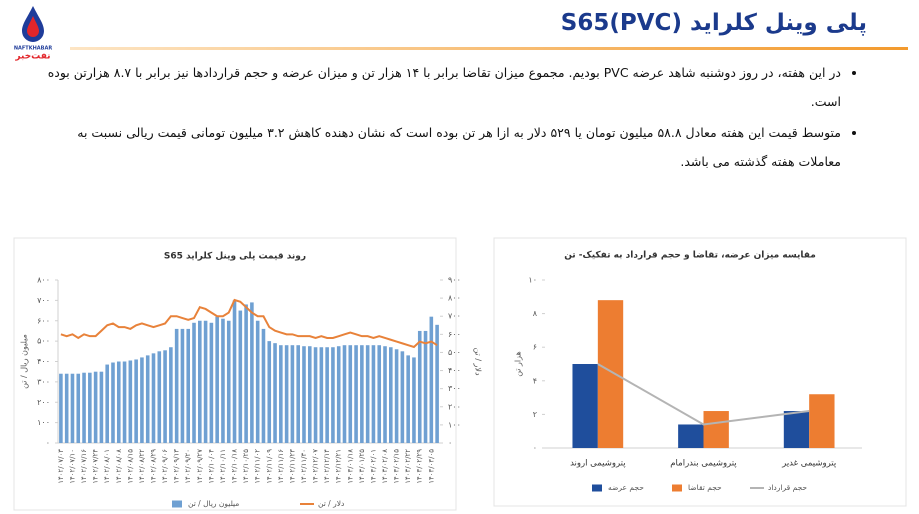 This screenshot has width=919, height=514. I want to click on y-tick-label: ۸۰۰, so click(43, 280).